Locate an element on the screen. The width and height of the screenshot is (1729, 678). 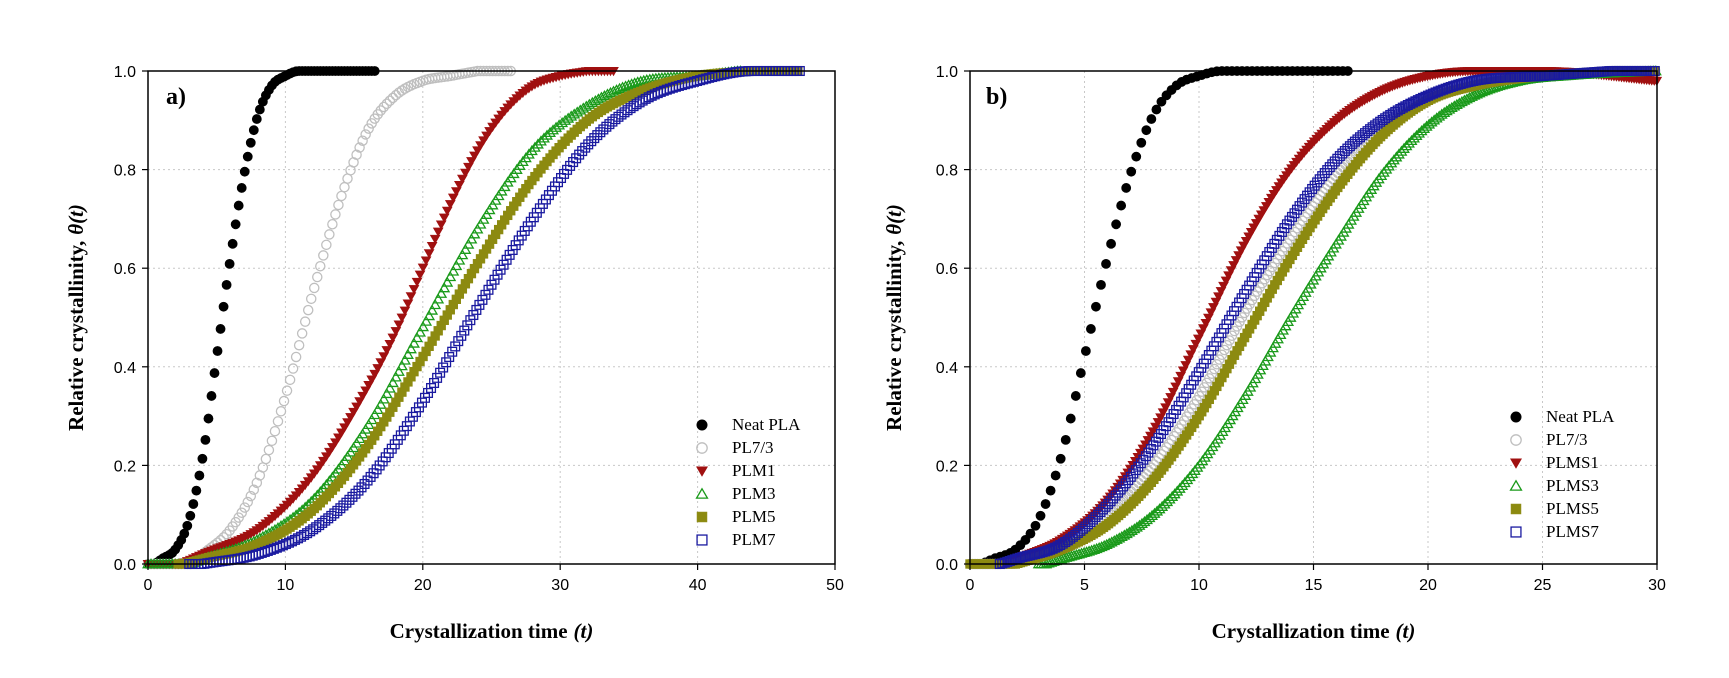
legend: Neat PLA PL7/3 PLMS1 PLMS3 PLMS5 PLMS7 is located at coordinates (1562, 474).